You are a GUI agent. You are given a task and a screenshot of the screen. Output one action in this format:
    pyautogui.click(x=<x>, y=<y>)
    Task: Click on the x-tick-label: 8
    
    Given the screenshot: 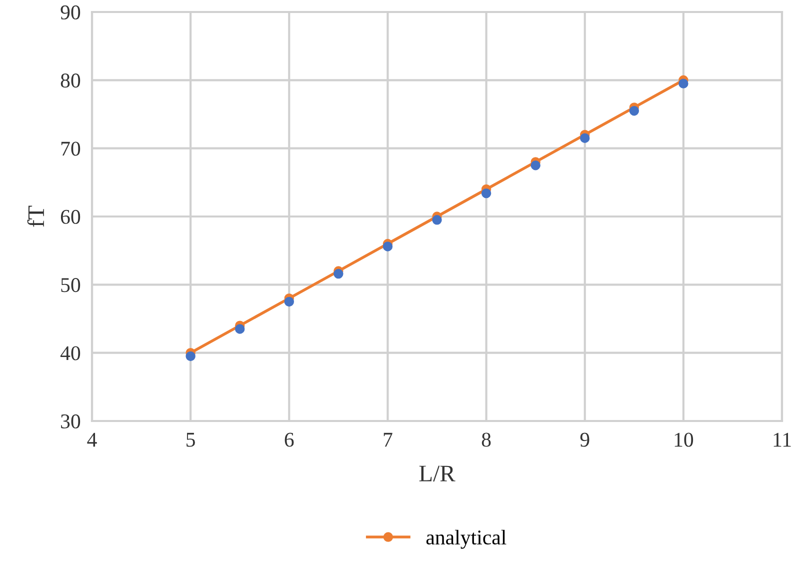 What is the action you would take?
    pyautogui.click(x=486, y=439)
    